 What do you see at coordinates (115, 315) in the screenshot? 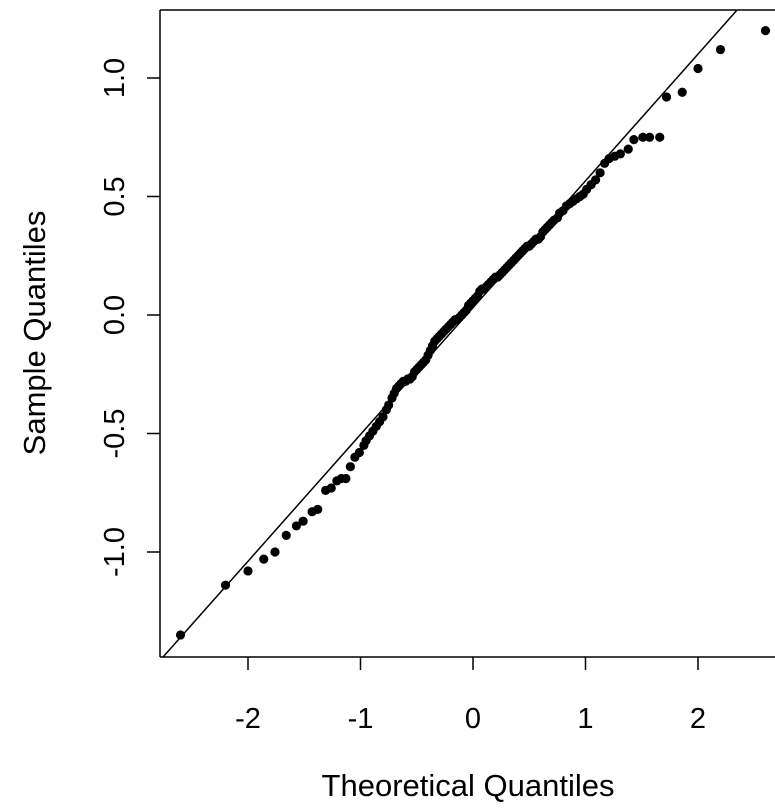
I see `y-tick-label: 0.0` at bounding box center [115, 315].